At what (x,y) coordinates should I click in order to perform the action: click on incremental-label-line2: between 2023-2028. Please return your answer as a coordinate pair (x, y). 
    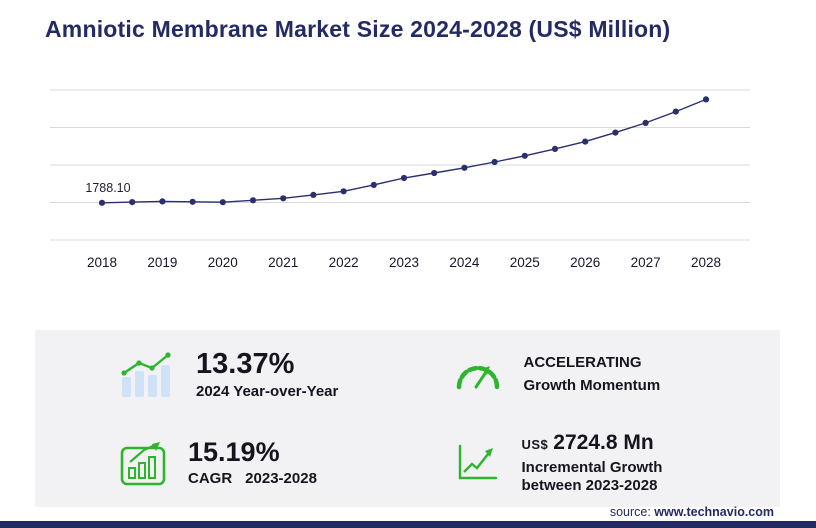
    Looking at the image, I should click on (589, 486).